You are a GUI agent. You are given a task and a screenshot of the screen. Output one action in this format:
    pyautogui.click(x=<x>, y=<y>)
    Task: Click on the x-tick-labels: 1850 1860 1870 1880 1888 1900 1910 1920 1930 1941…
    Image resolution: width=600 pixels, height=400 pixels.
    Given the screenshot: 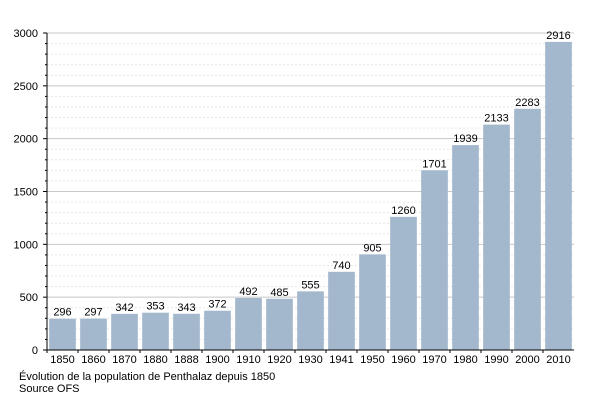 What is the action you would take?
    pyautogui.click(x=308, y=358)
    